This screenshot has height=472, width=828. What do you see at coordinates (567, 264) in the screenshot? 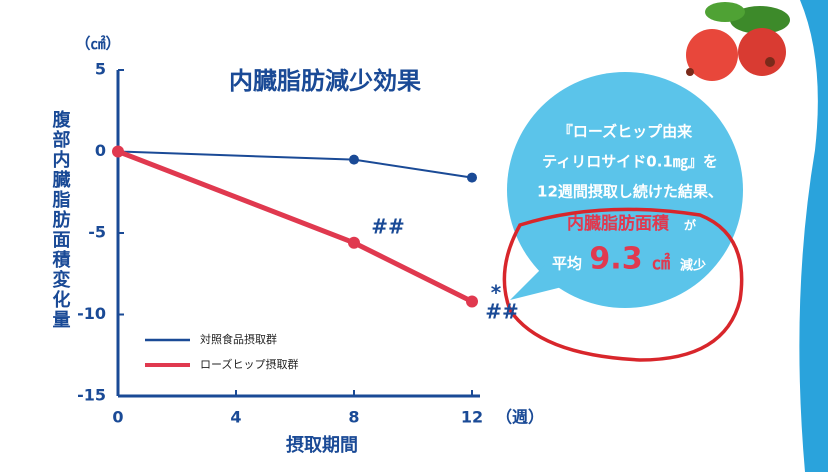
I see `callout-text: 平均` at bounding box center [567, 264].